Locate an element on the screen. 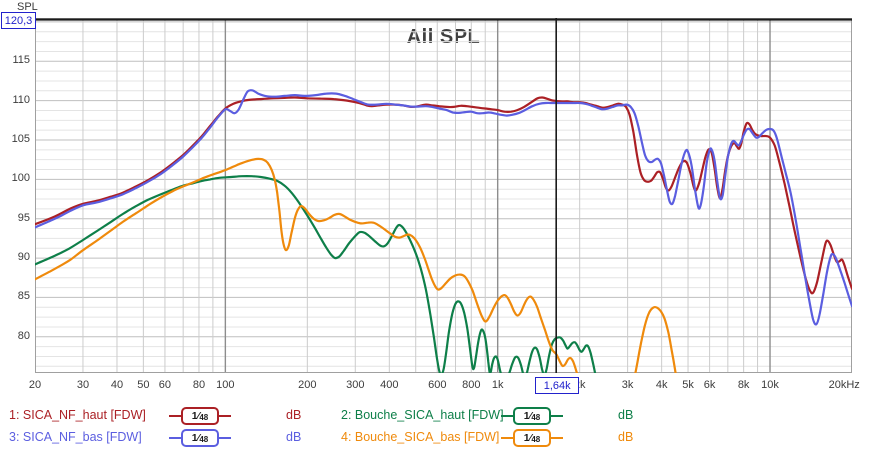 The image size is (869, 449). x-tick-label: 800 is located at coordinates (471, 385).